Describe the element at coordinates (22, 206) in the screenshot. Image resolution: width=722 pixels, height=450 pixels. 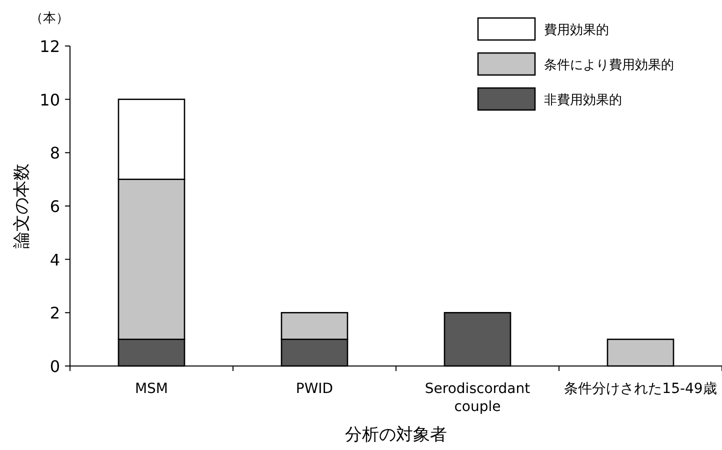
I see `y-axis-title: 論文の本数` at that location.